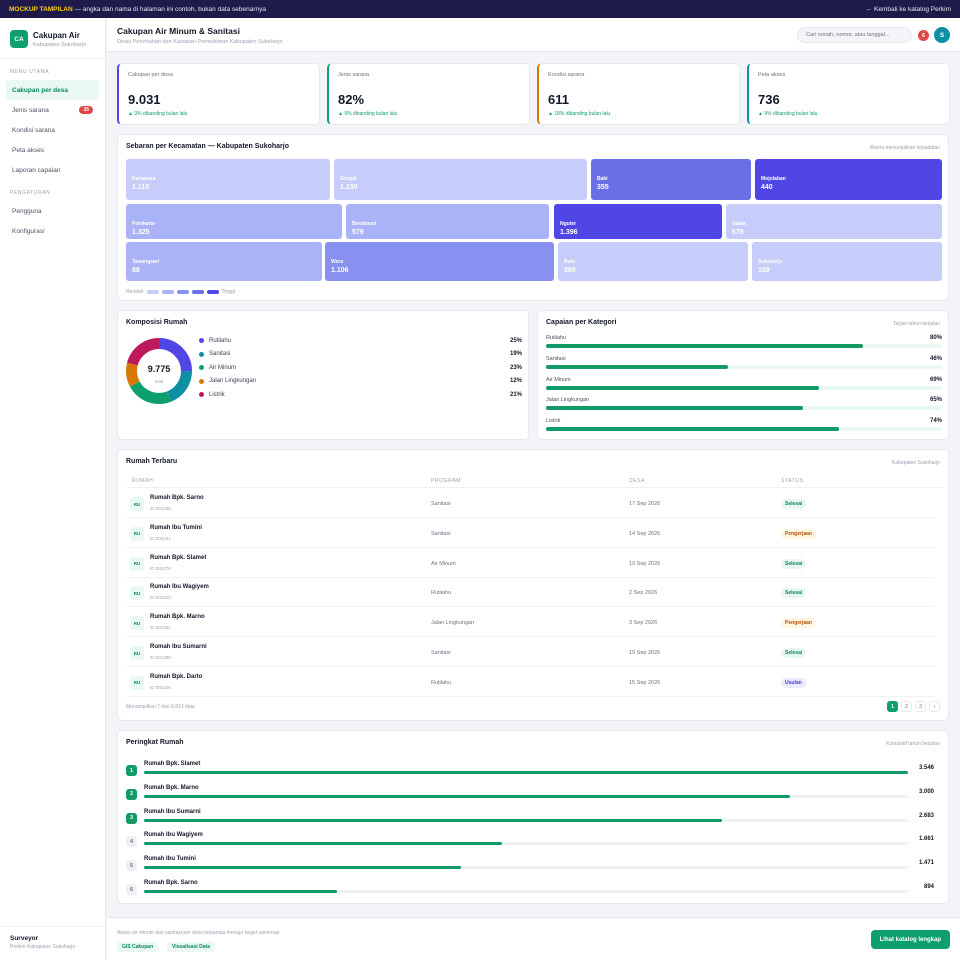 The image size is (960, 960). I want to click on column-header-rumah: RUMAH, so click(143, 481).